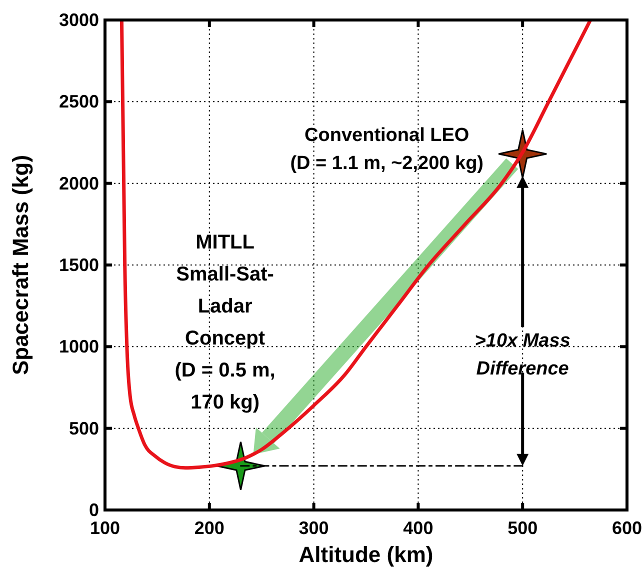 This screenshot has height=571, width=644. I want to click on annotation: Conventional LEO (D = 1.1 m, ~2,200 kg), so click(387, 149).